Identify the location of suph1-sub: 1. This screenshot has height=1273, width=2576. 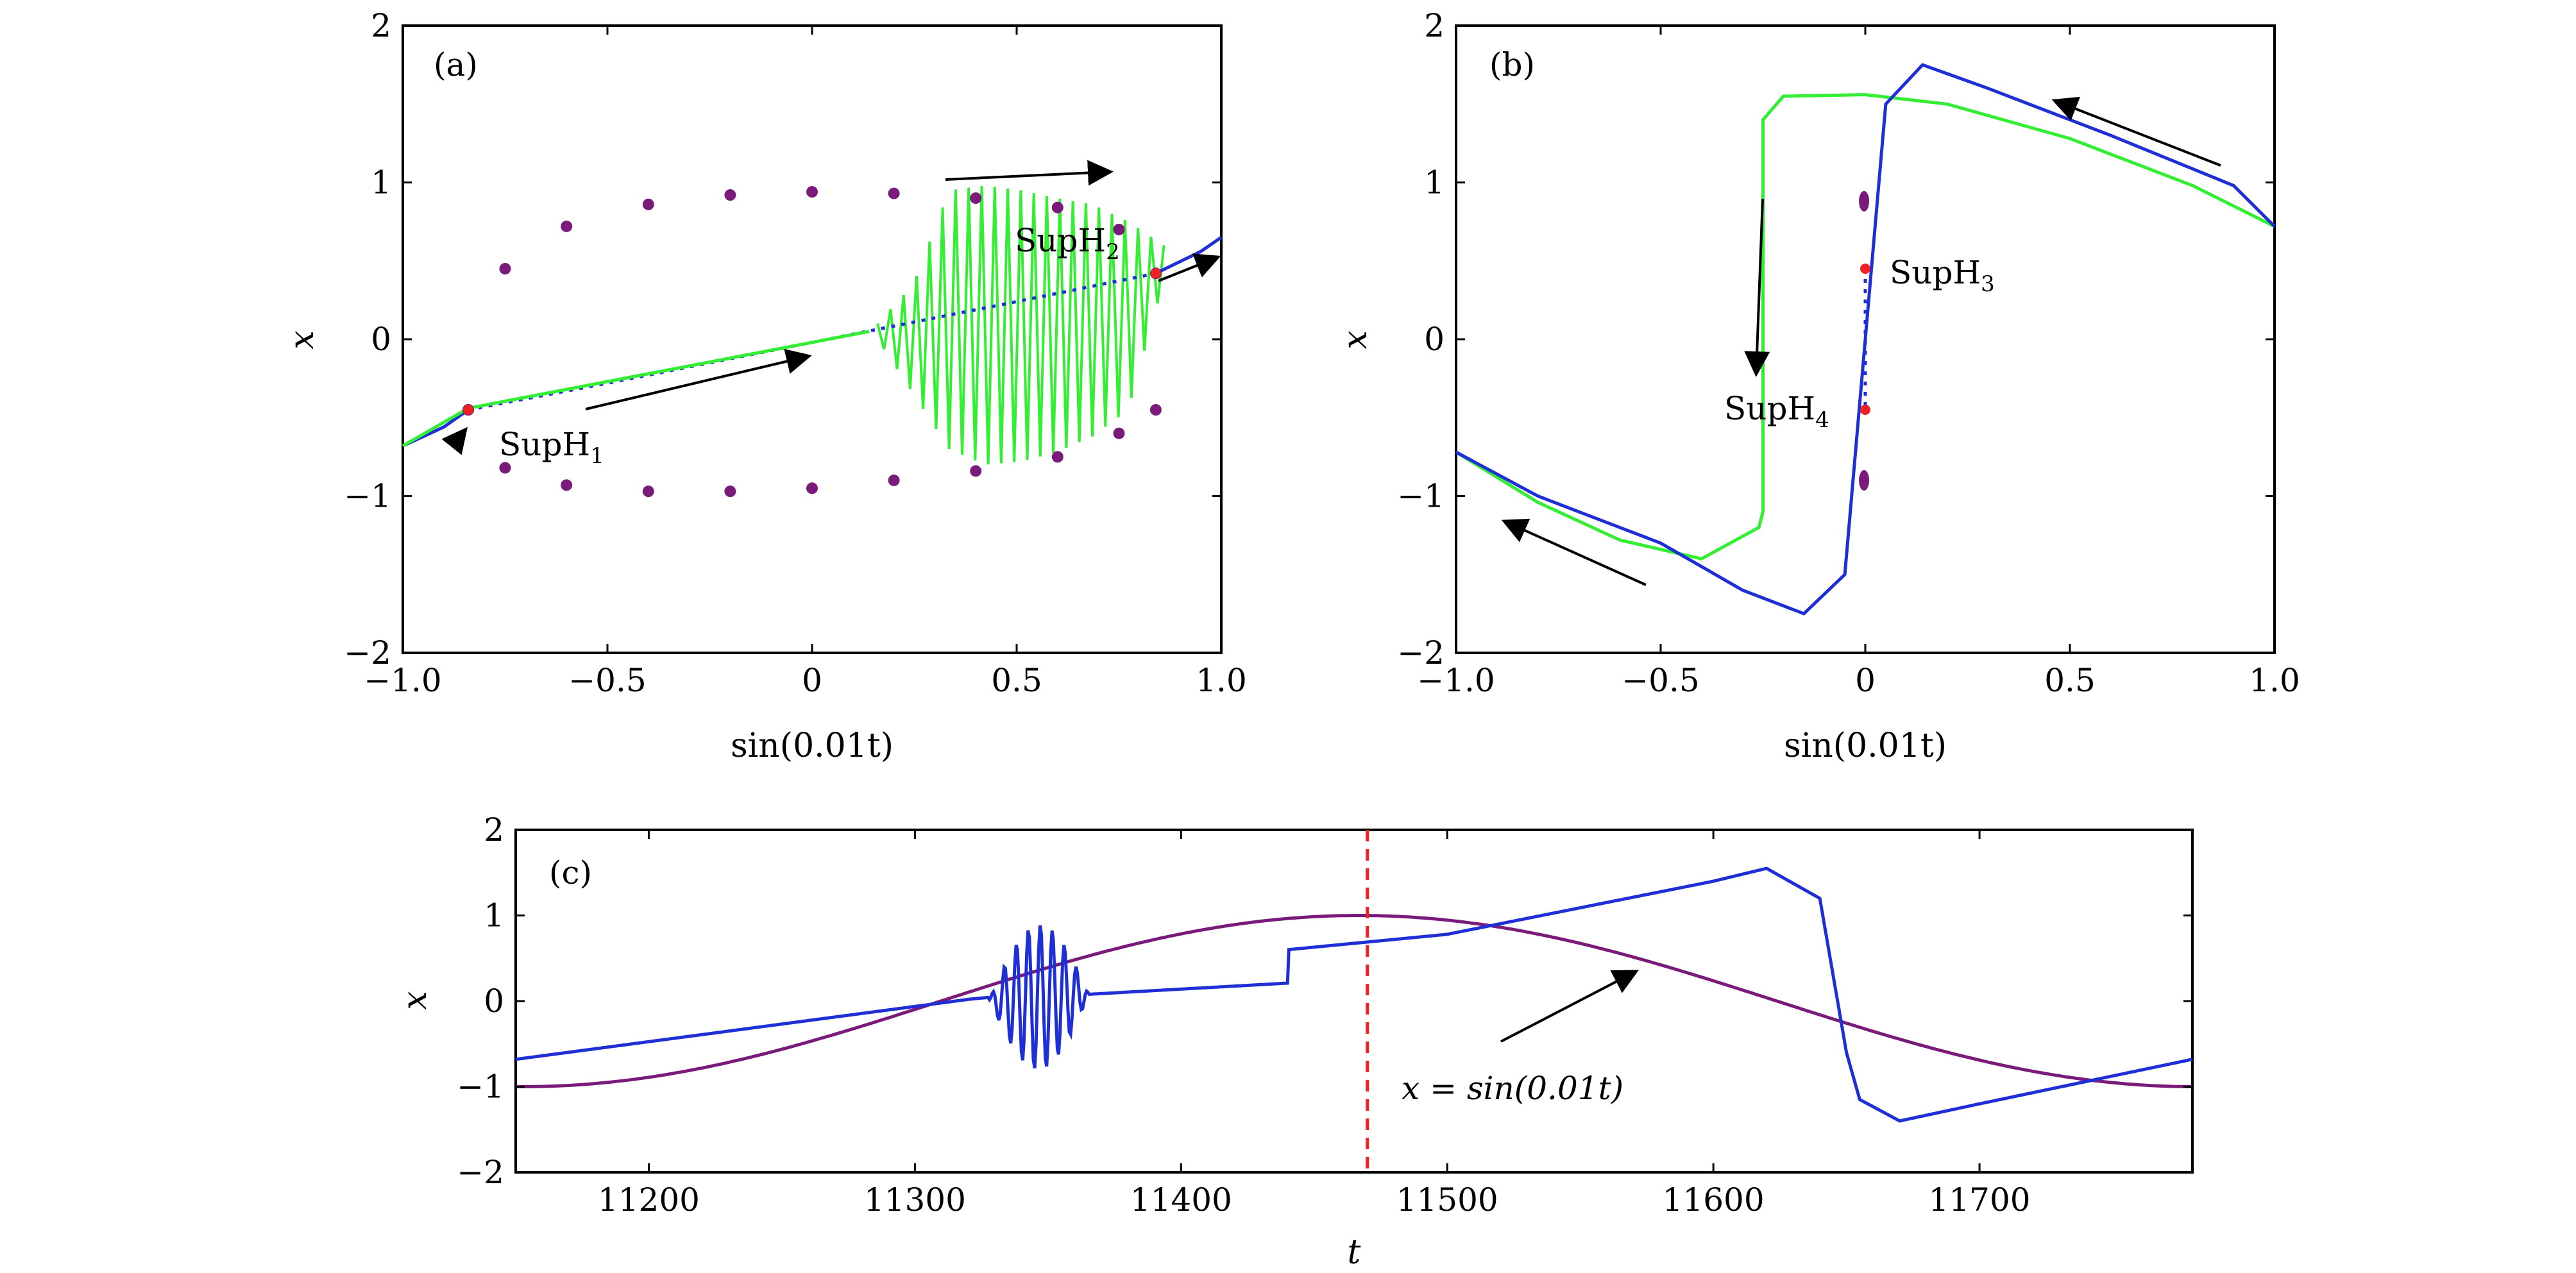
(597, 456).